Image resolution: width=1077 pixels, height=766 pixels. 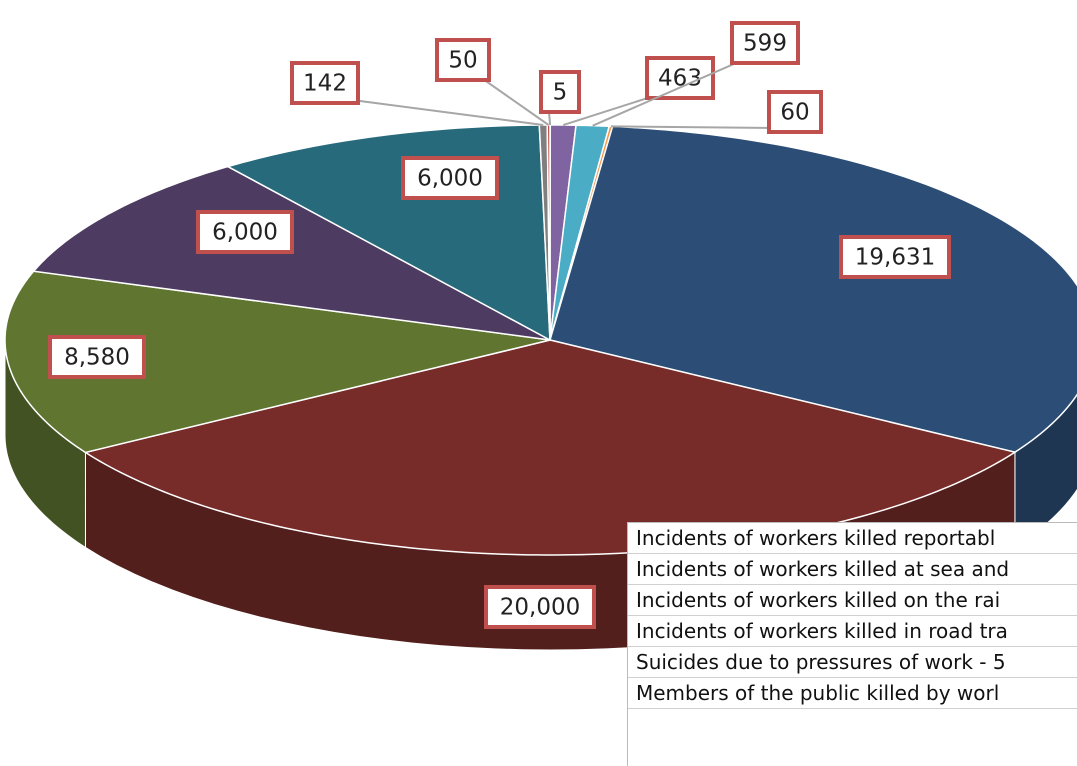 What do you see at coordinates (852, 631) in the screenshot?
I see `legend-entry: Incidents of workers killed in road tra` at bounding box center [852, 631].